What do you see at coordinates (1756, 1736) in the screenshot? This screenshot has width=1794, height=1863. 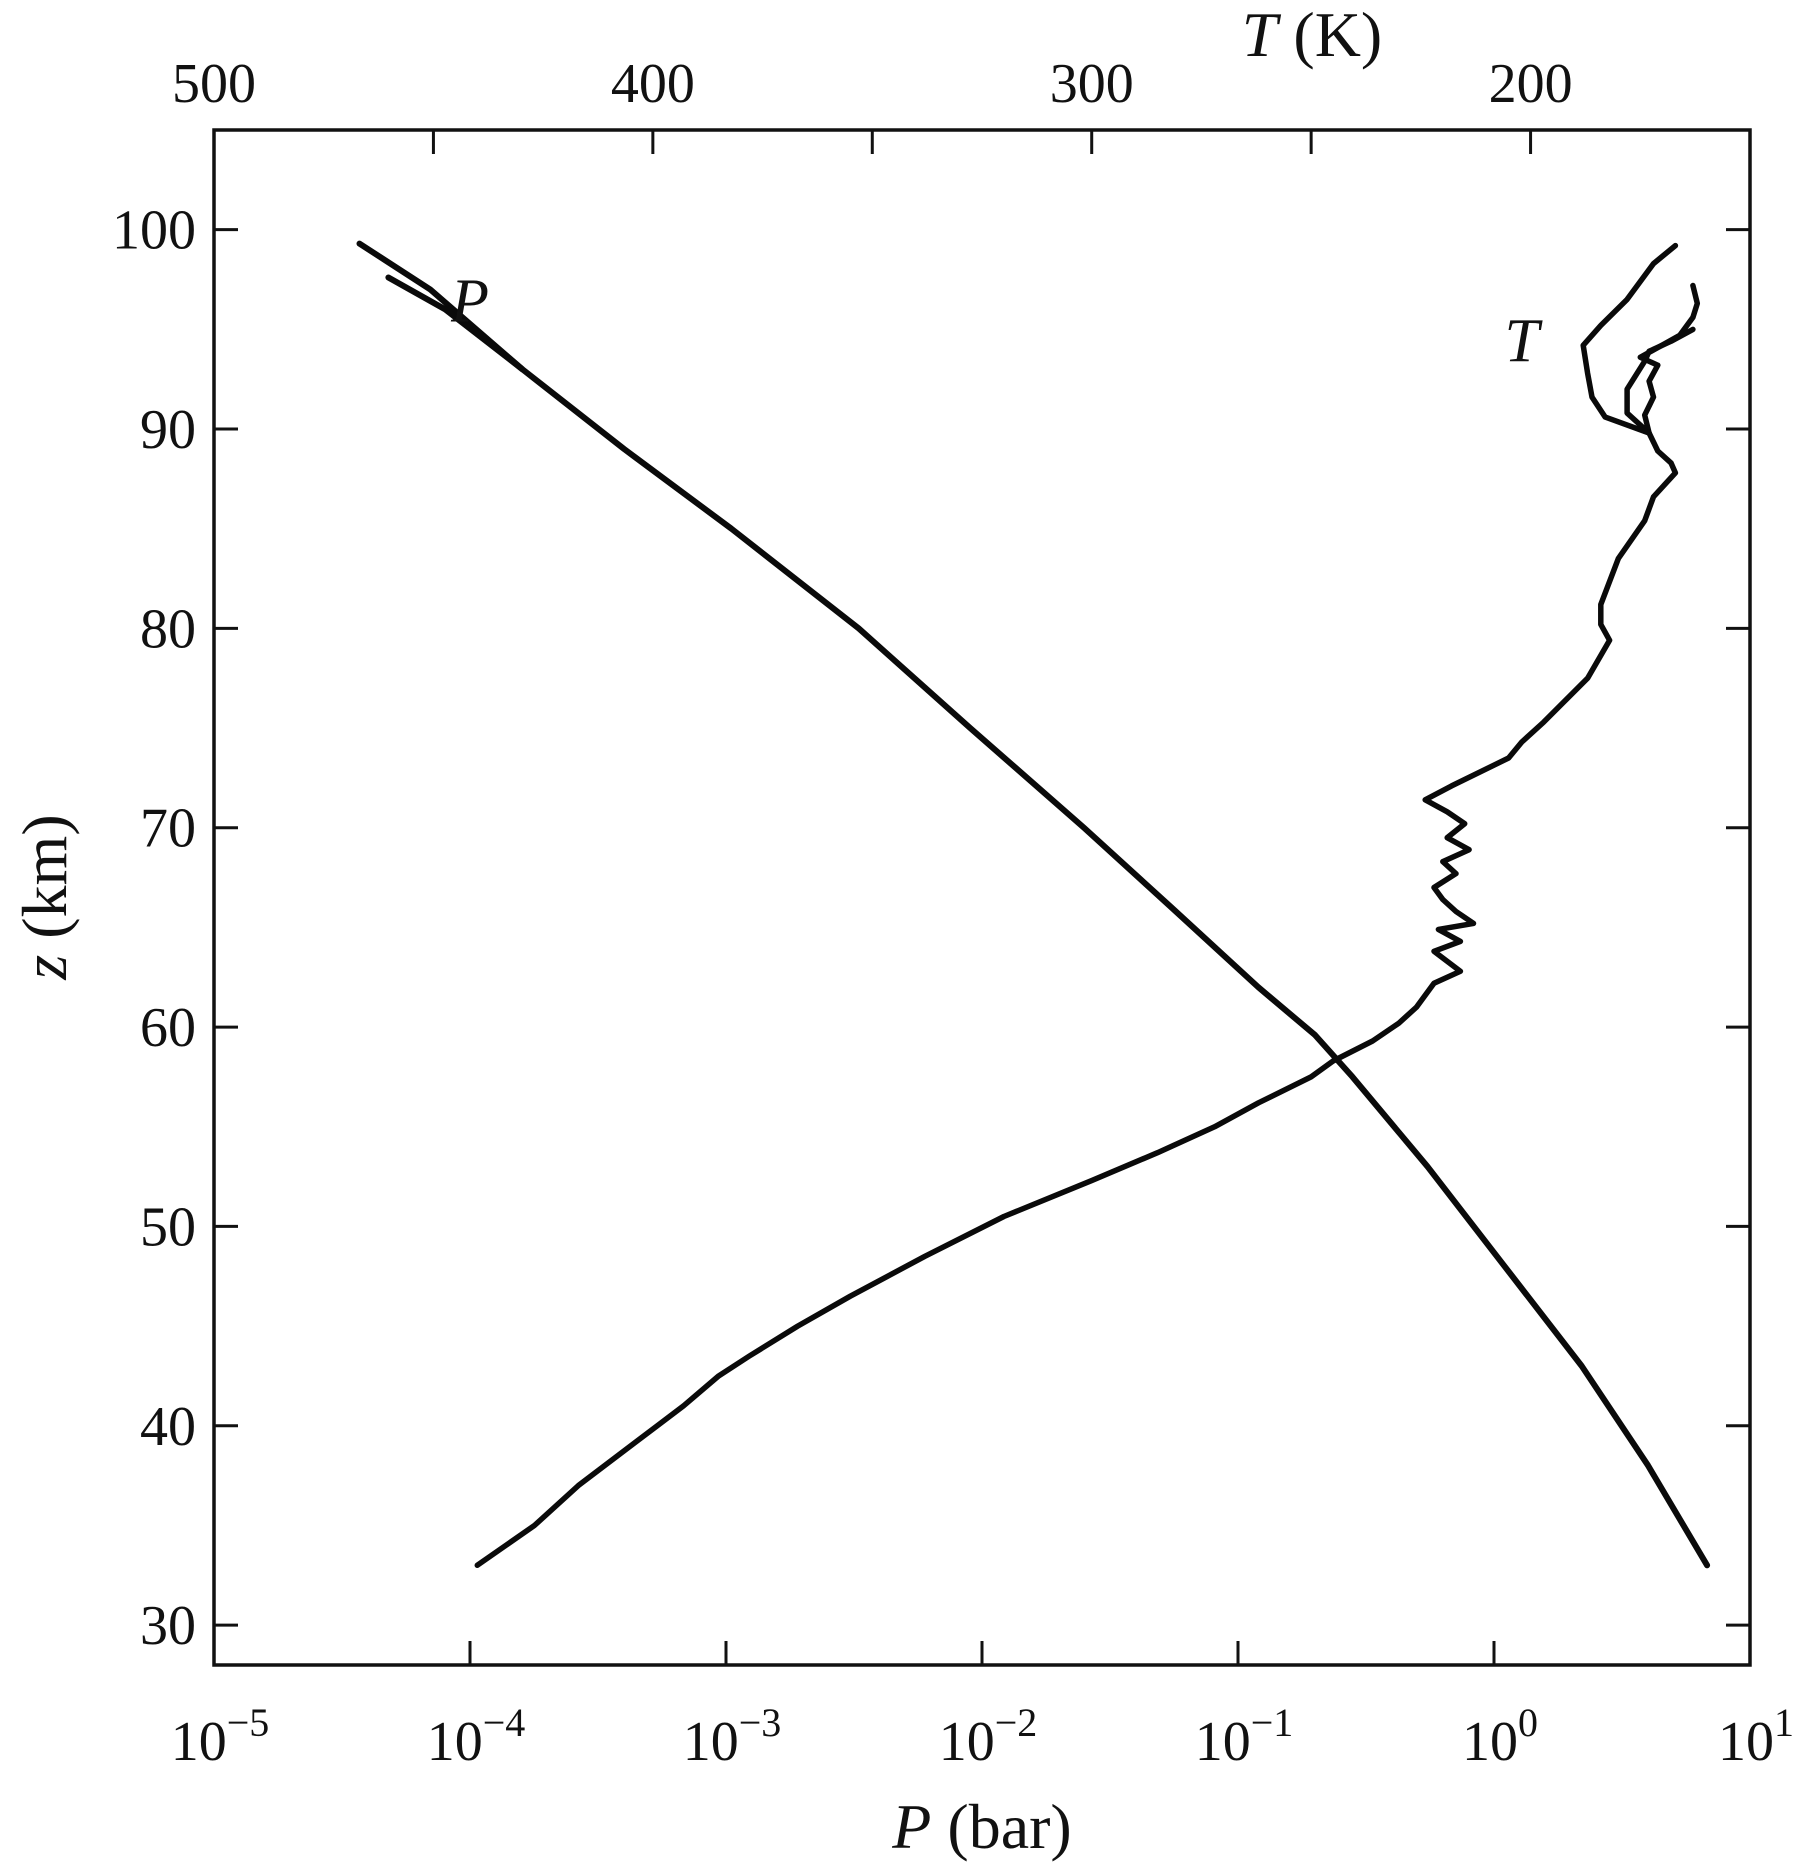 I see `x-bottom-tick-label: 10¹` at bounding box center [1756, 1736].